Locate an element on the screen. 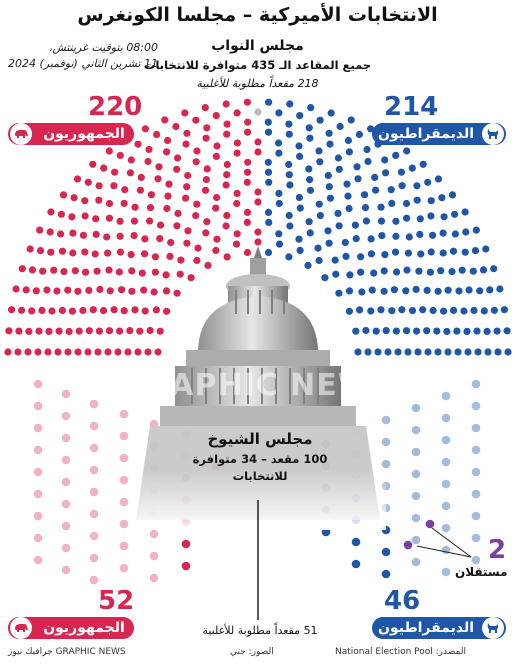 The height and width of the screenshot is (665, 515). senate-majority: 51 مقعداً مطلوبة للأغلبية is located at coordinates (260, 630).